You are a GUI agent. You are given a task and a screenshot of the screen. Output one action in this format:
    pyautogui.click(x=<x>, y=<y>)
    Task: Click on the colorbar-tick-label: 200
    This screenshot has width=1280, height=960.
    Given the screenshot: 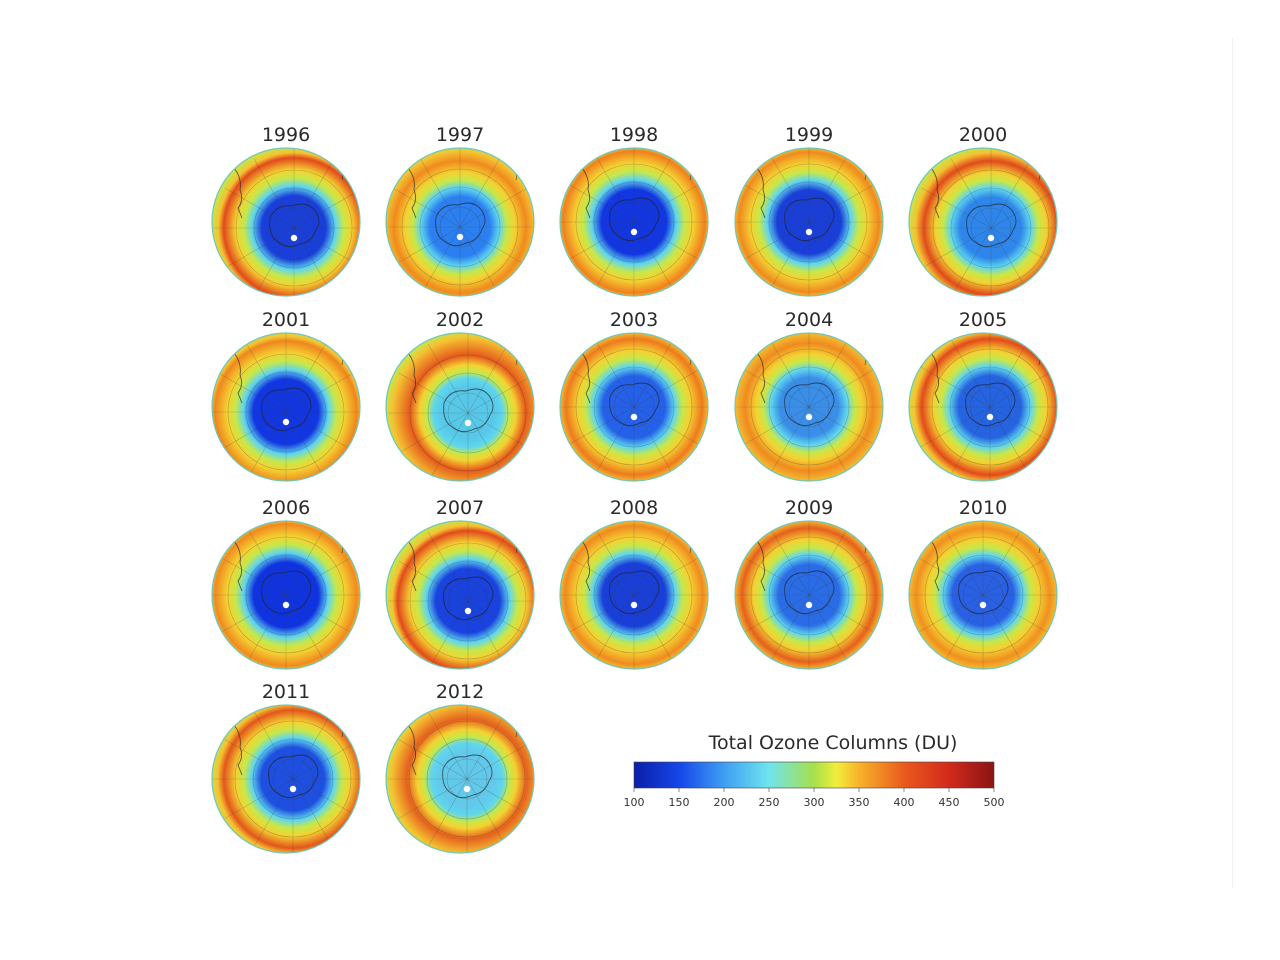 What is the action you would take?
    pyautogui.click(x=724, y=802)
    